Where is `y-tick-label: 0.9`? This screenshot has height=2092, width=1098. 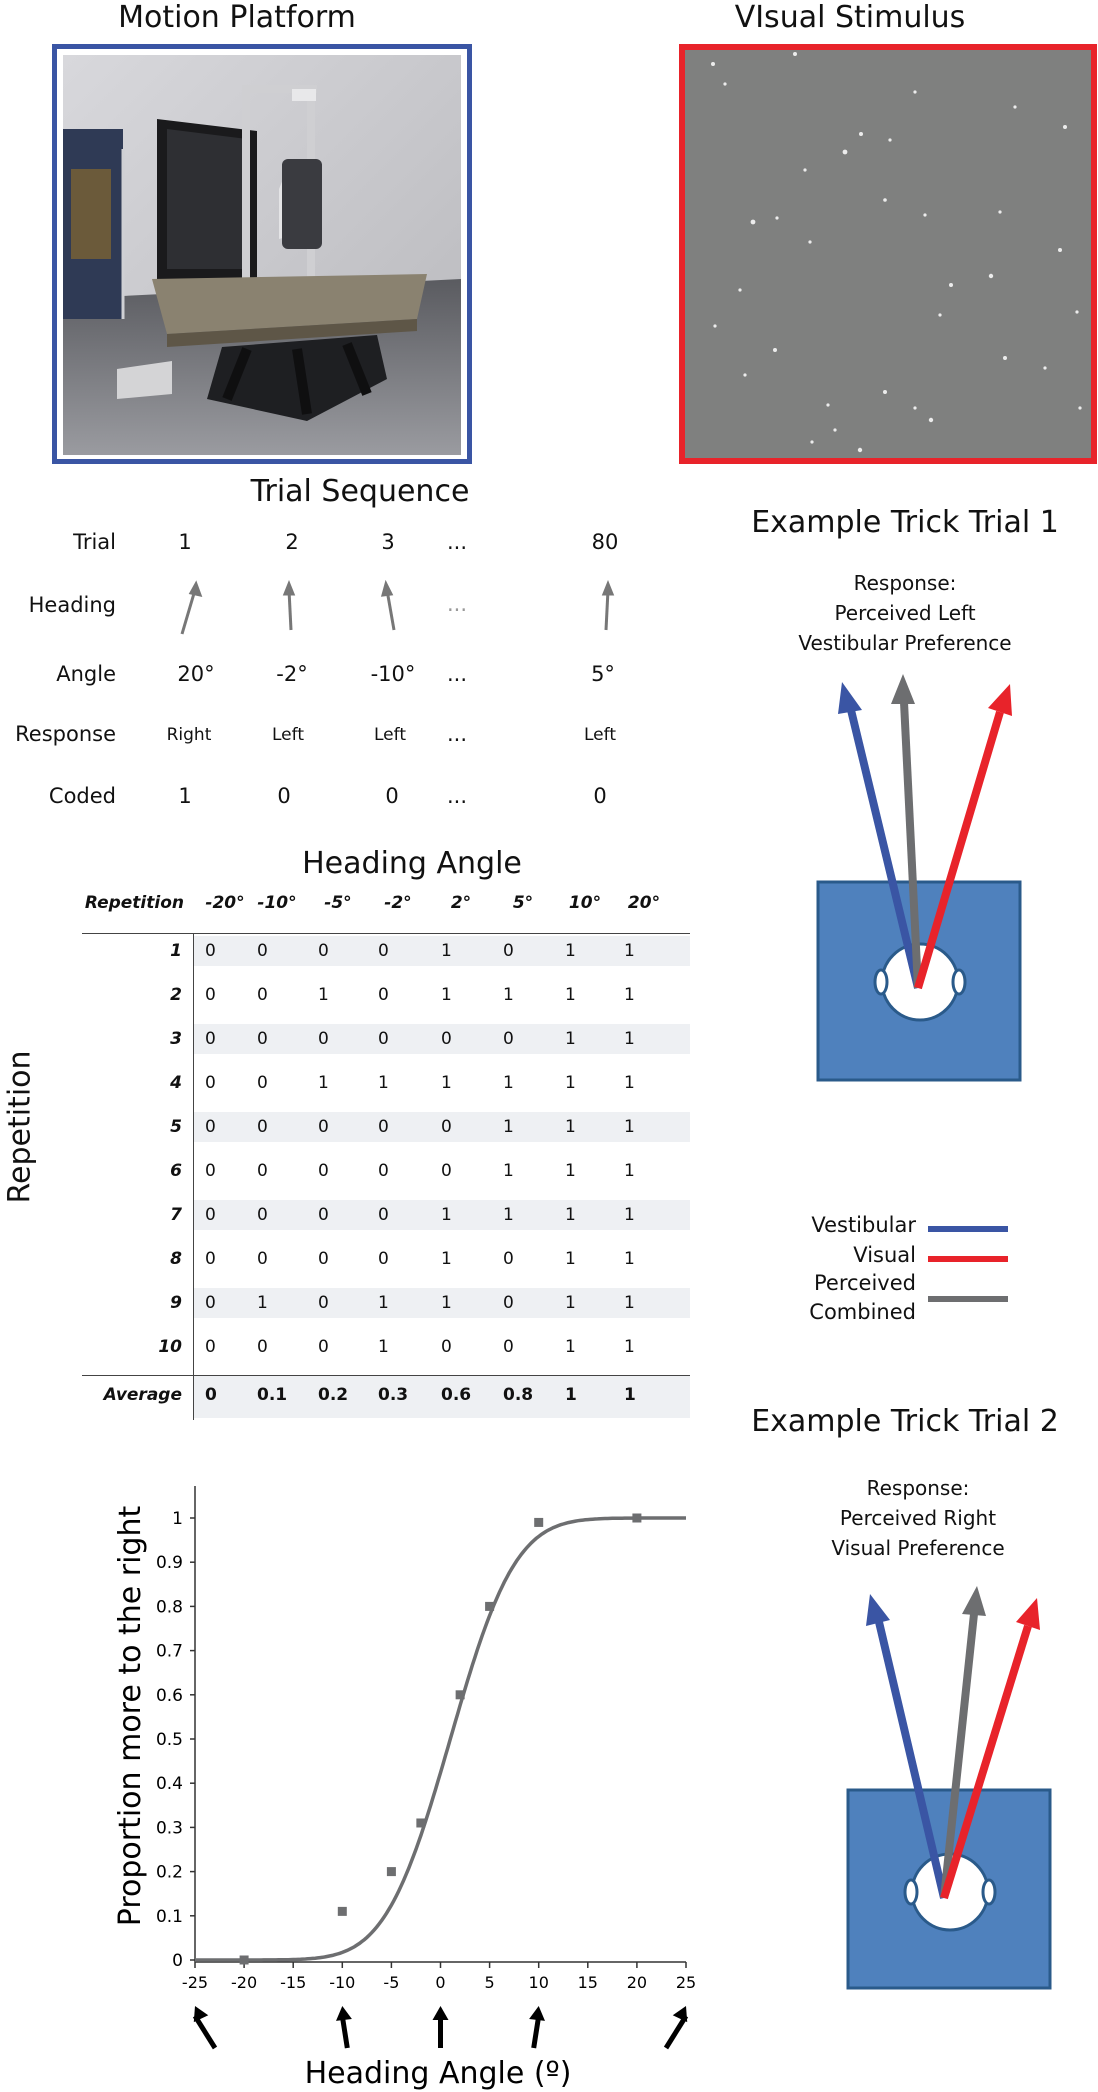 y-tick-label: 0.9 is located at coordinates (169, 1563).